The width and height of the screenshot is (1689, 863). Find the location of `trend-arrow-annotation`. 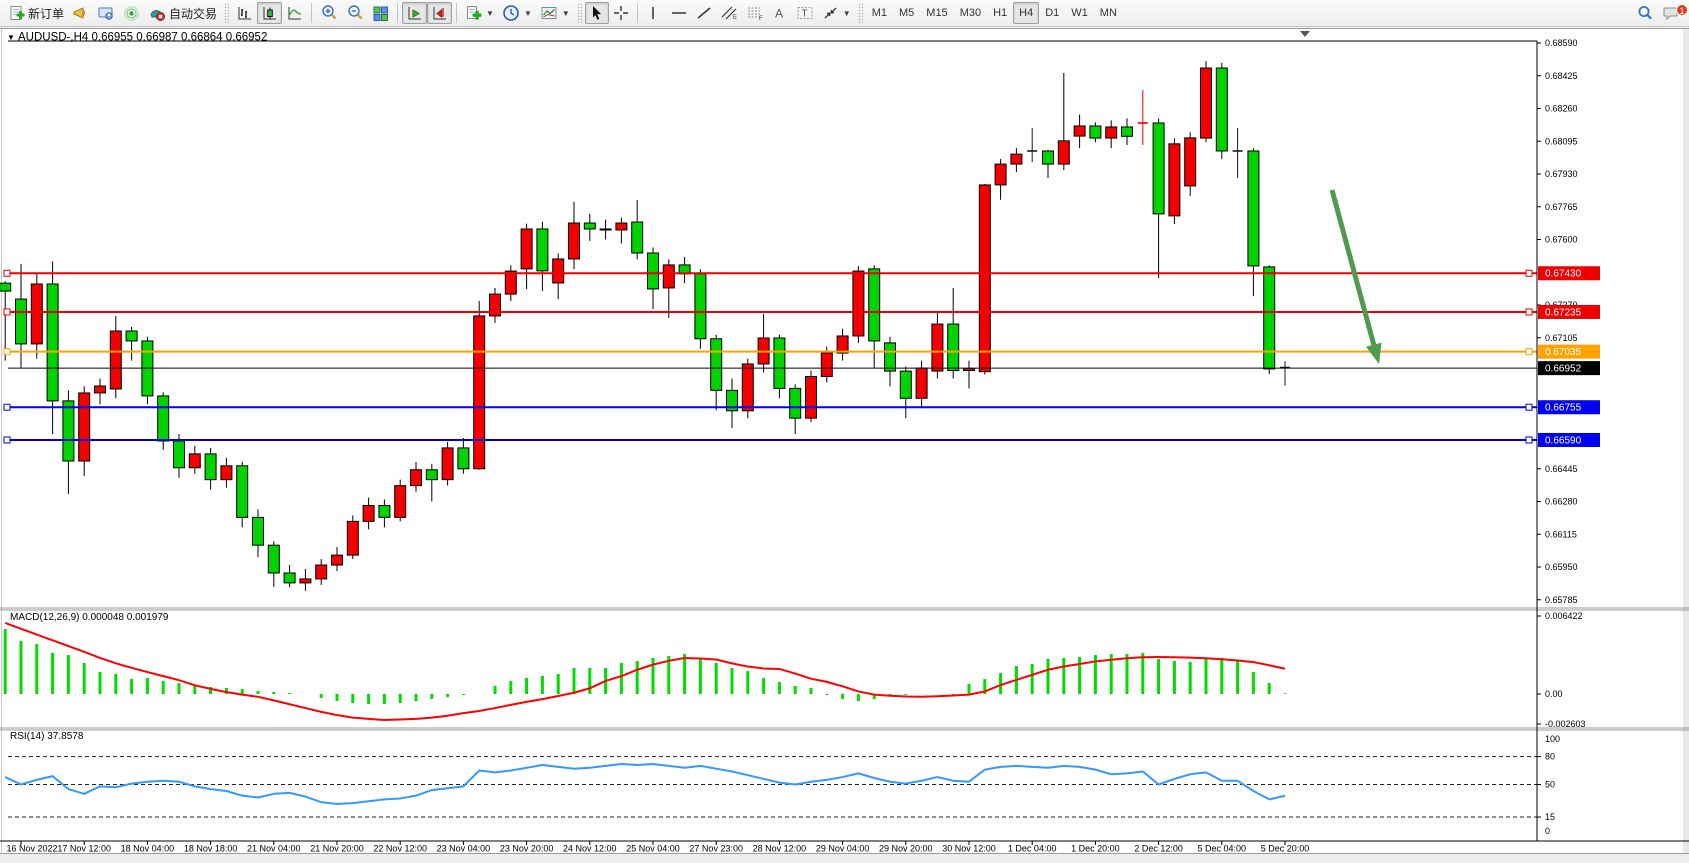

trend-arrow-annotation is located at coordinates (1355, 276).